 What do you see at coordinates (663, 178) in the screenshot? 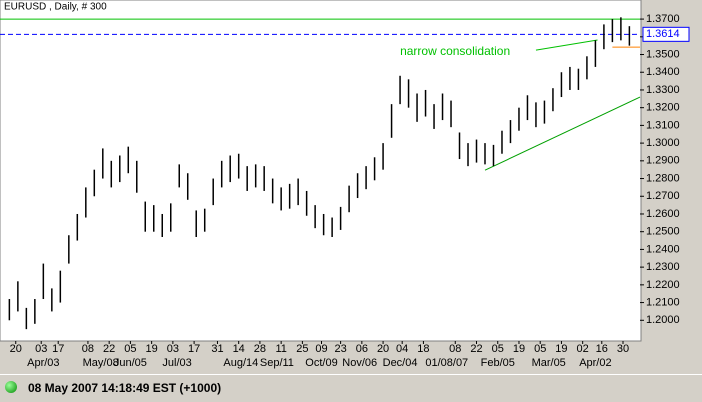
I see `y-tick-label: 1.2800` at bounding box center [663, 178].